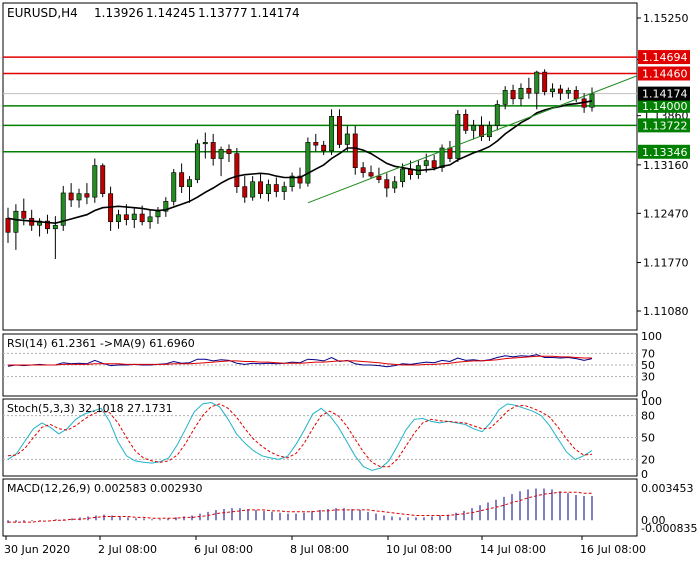  What do you see at coordinates (648, 365) in the screenshot?
I see `rsi-tick-label: 50` at bounding box center [648, 365].